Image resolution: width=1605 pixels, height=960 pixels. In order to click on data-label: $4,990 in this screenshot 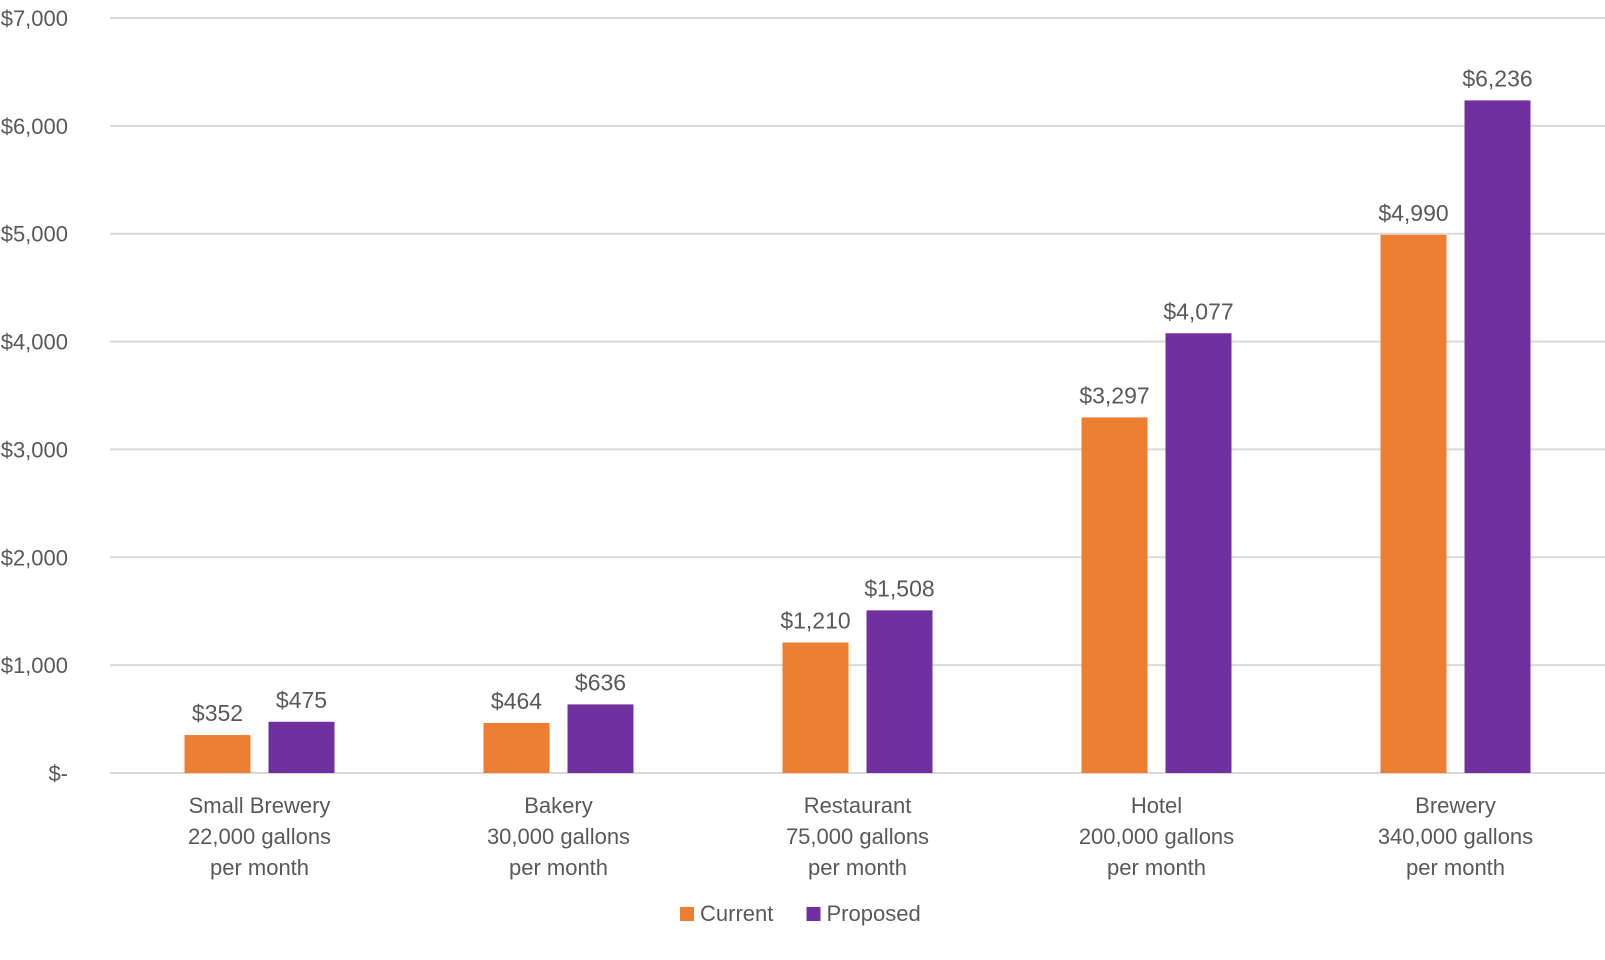, I will do `click(1413, 213)`.